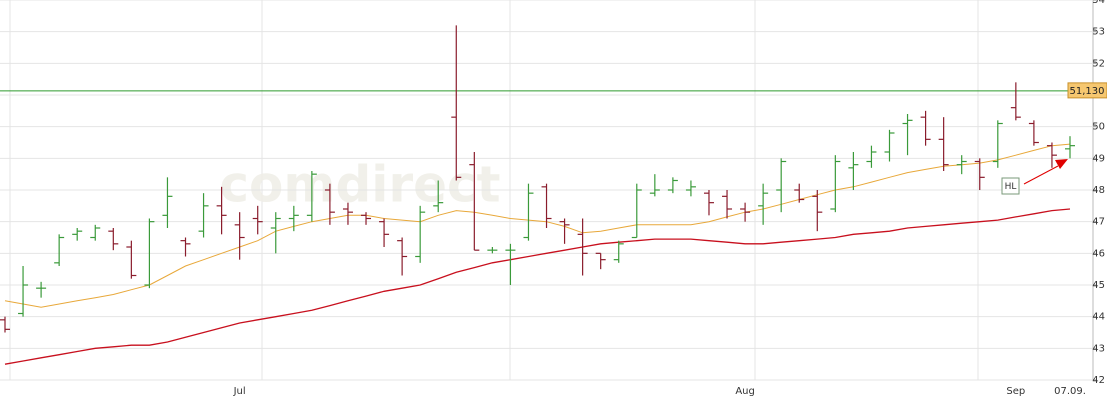 This screenshot has height=400, width=1107. Describe the element at coordinates (1098, 158) in the screenshot. I see `y-tick-label: 49` at that location.